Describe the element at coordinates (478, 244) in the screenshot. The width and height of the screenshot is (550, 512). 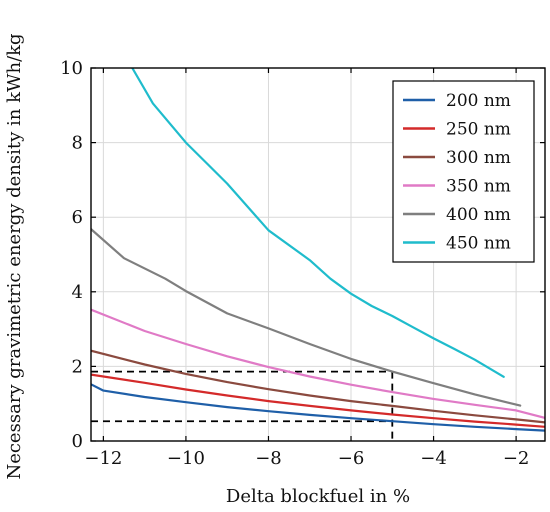
I see `legend-label: 450 nm` at that location.